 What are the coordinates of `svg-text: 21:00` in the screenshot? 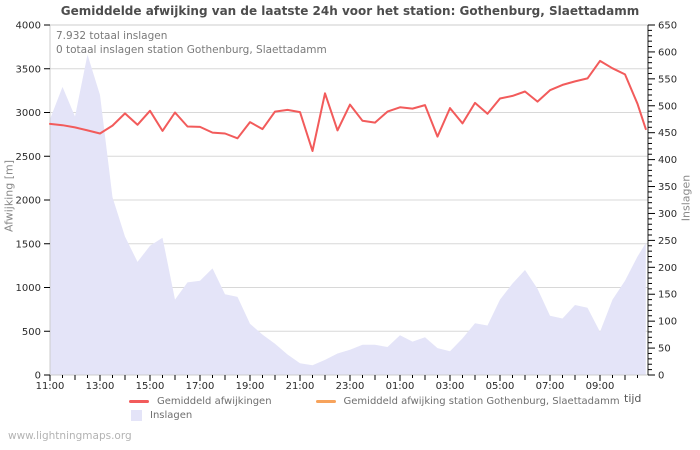 It's located at (300, 386).